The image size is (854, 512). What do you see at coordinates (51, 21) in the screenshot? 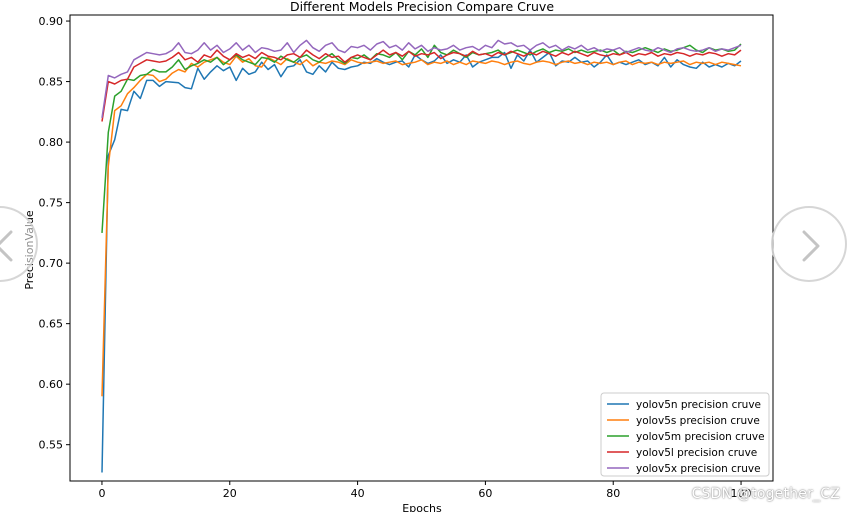
I see `y-tick-label: 0.90` at bounding box center [51, 21].